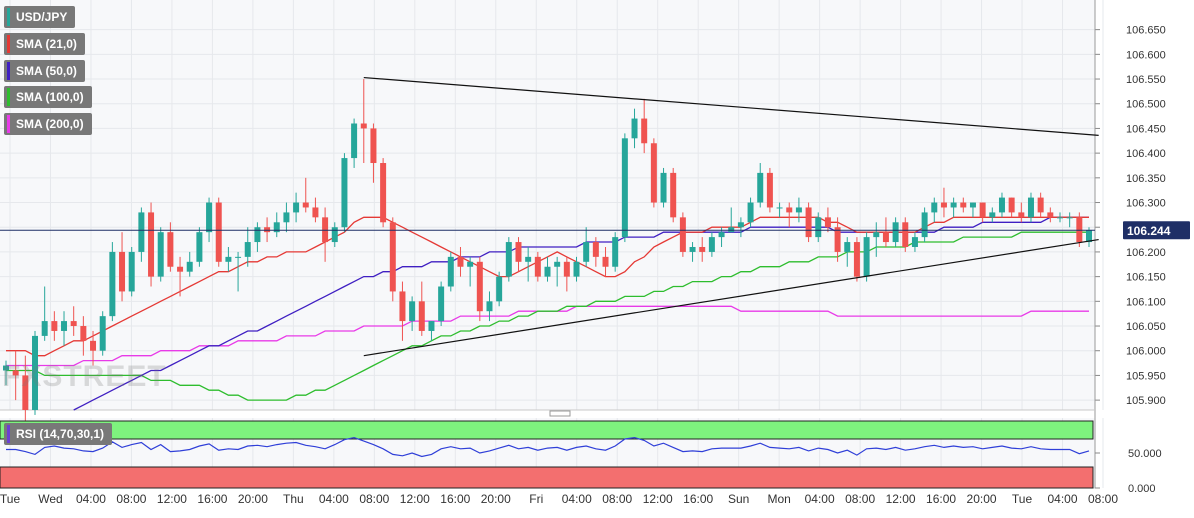  I want to click on legend-item: SMA (100,0), so click(48, 97).